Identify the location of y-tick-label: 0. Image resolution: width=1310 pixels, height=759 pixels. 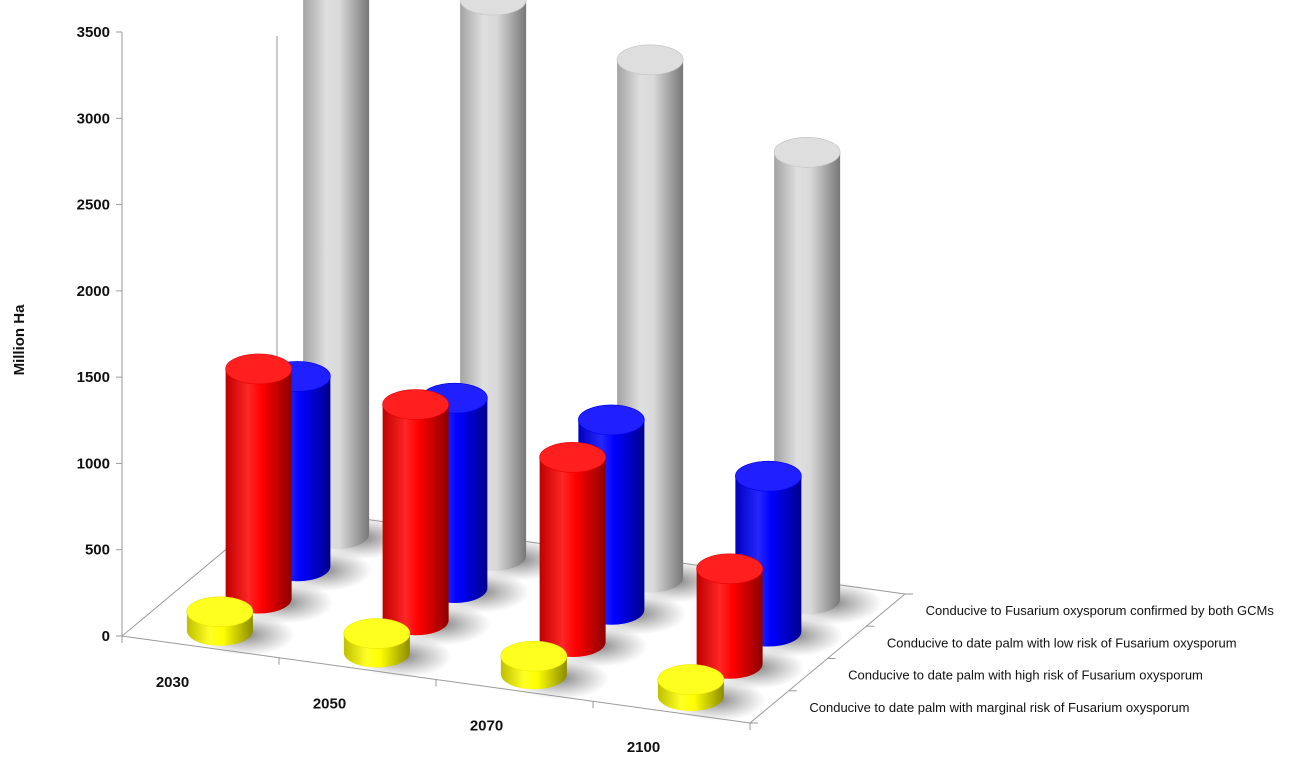
(106, 636).